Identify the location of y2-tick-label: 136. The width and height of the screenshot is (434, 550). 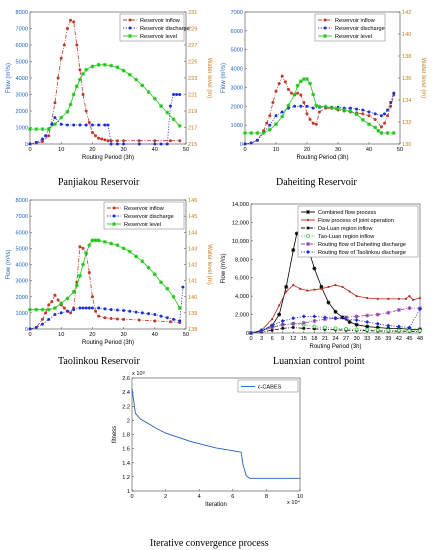
(406, 79).